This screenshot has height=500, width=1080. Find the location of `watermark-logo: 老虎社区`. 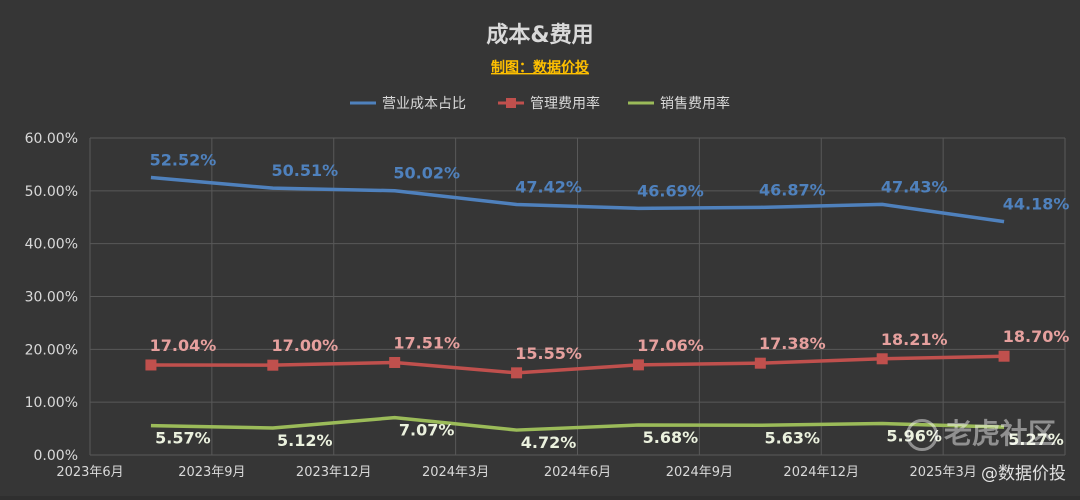

watermark-logo: 老虎社区 is located at coordinates (980, 432).